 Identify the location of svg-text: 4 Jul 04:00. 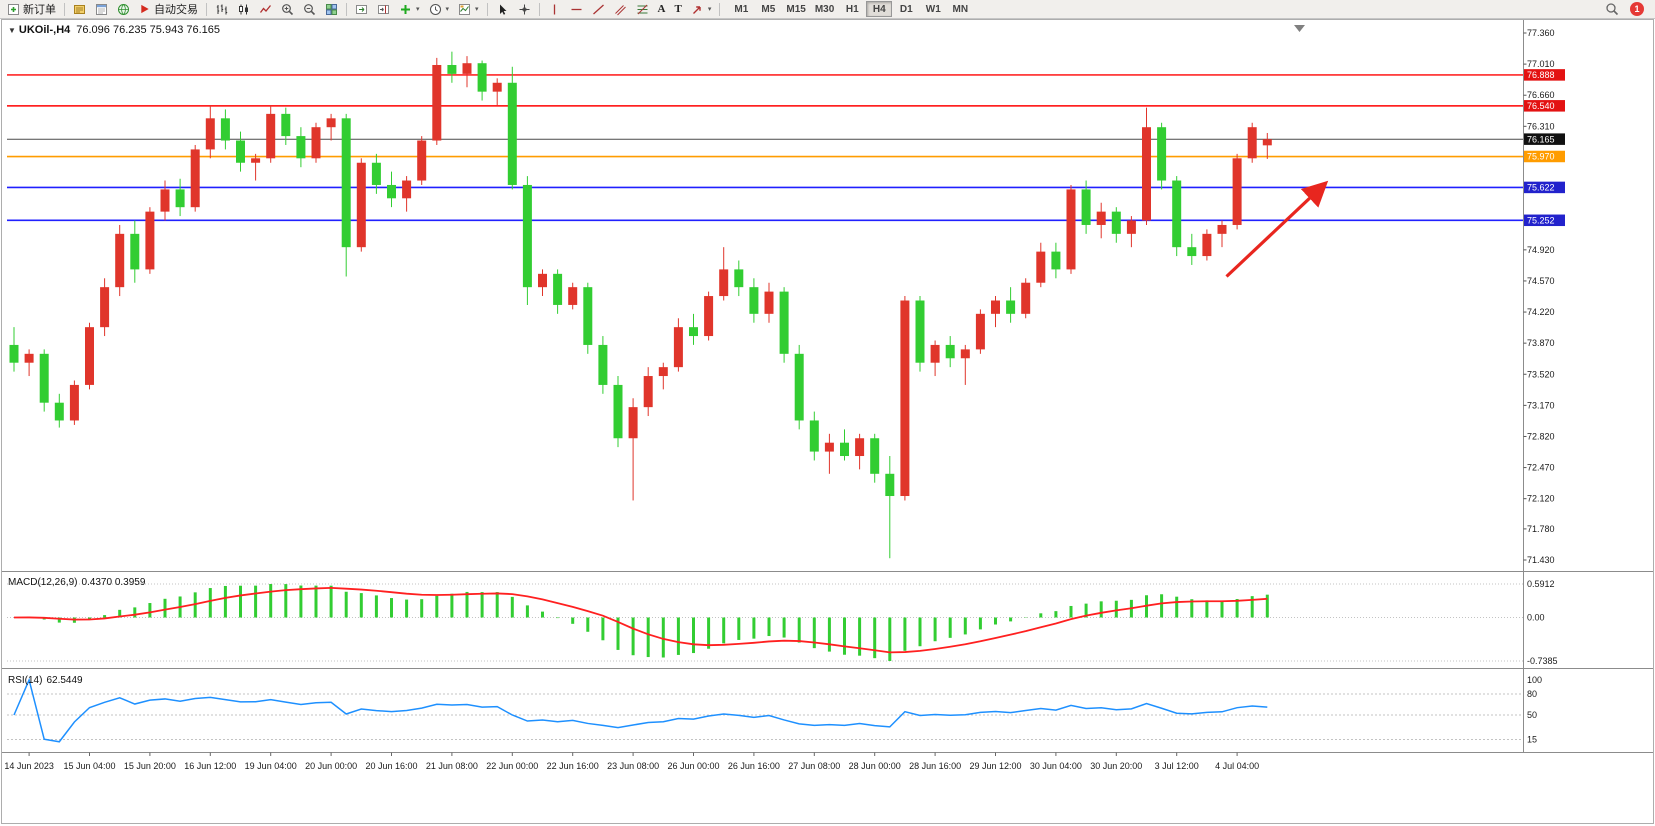
(1237, 766).